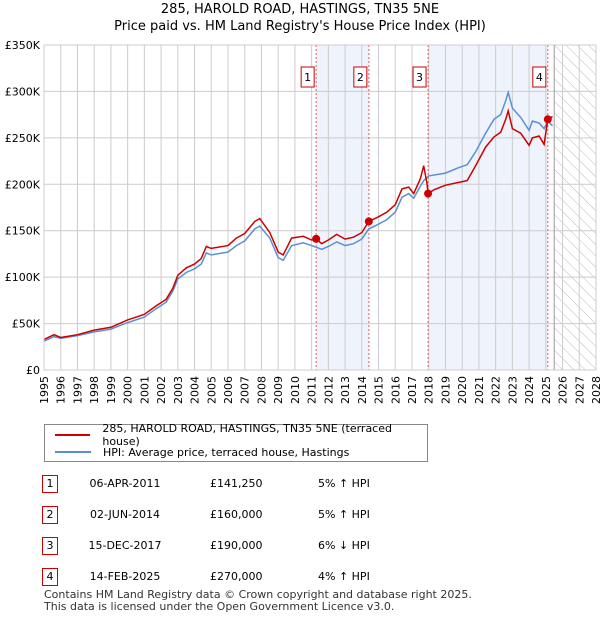 This screenshot has width=600, height=620. What do you see at coordinates (496, 390) in the screenshot?
I see `x-tick-label: 2022` at bounding box center [496, 390].